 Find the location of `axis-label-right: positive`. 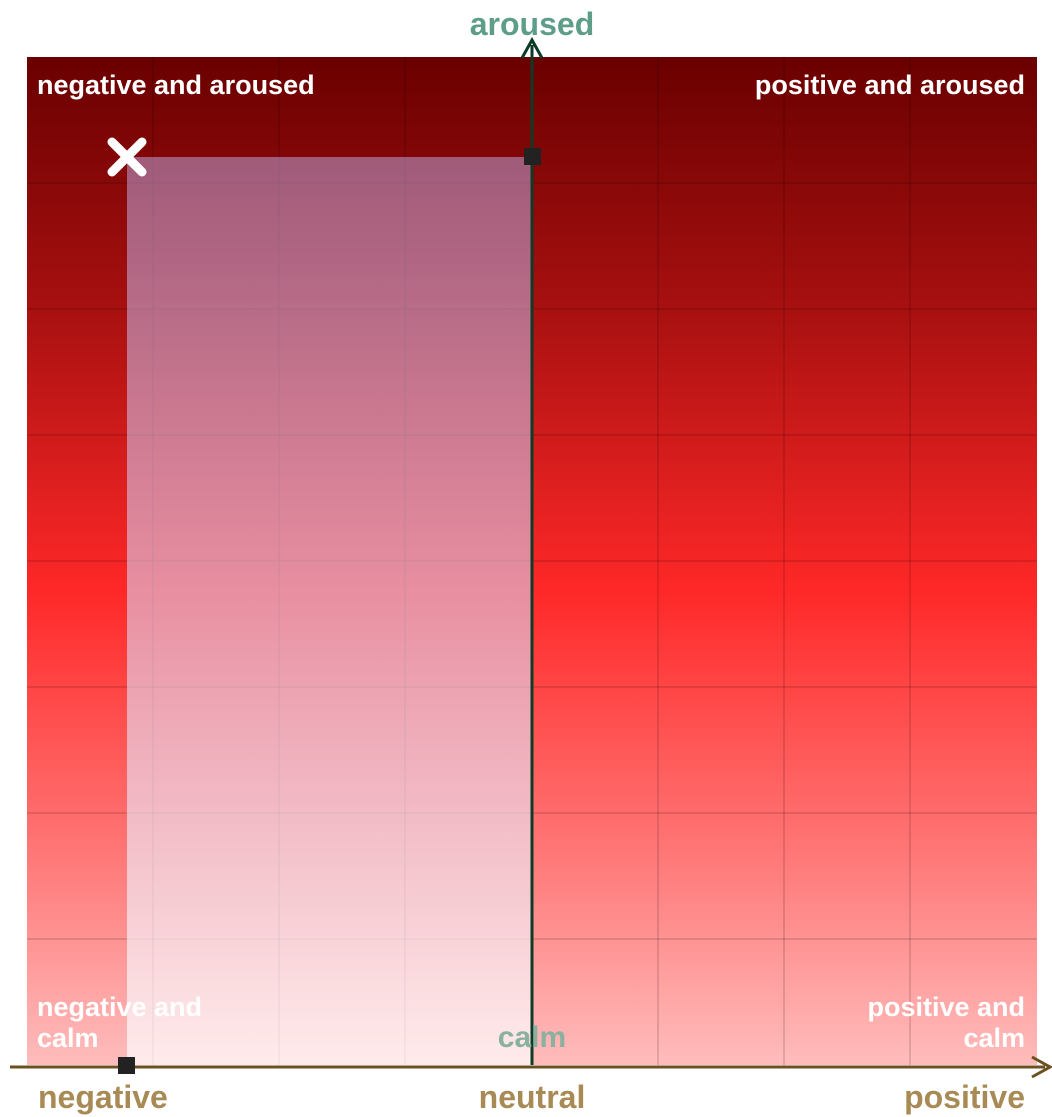

axis-label-right: positive is located at coordinates (964, 1097).